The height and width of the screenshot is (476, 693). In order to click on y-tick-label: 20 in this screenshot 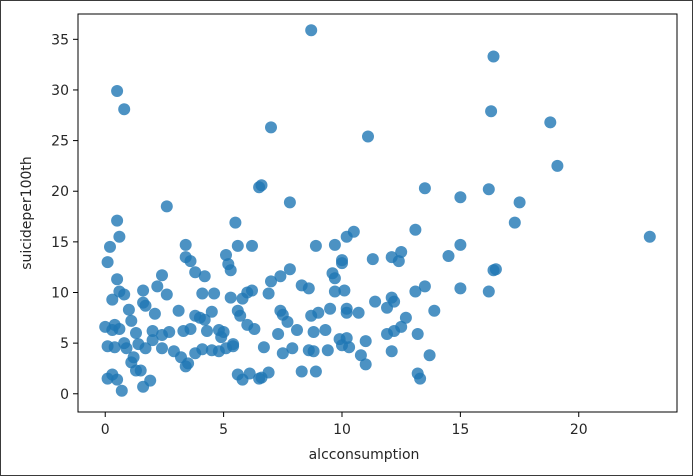, I will do `click(60, 192)`.